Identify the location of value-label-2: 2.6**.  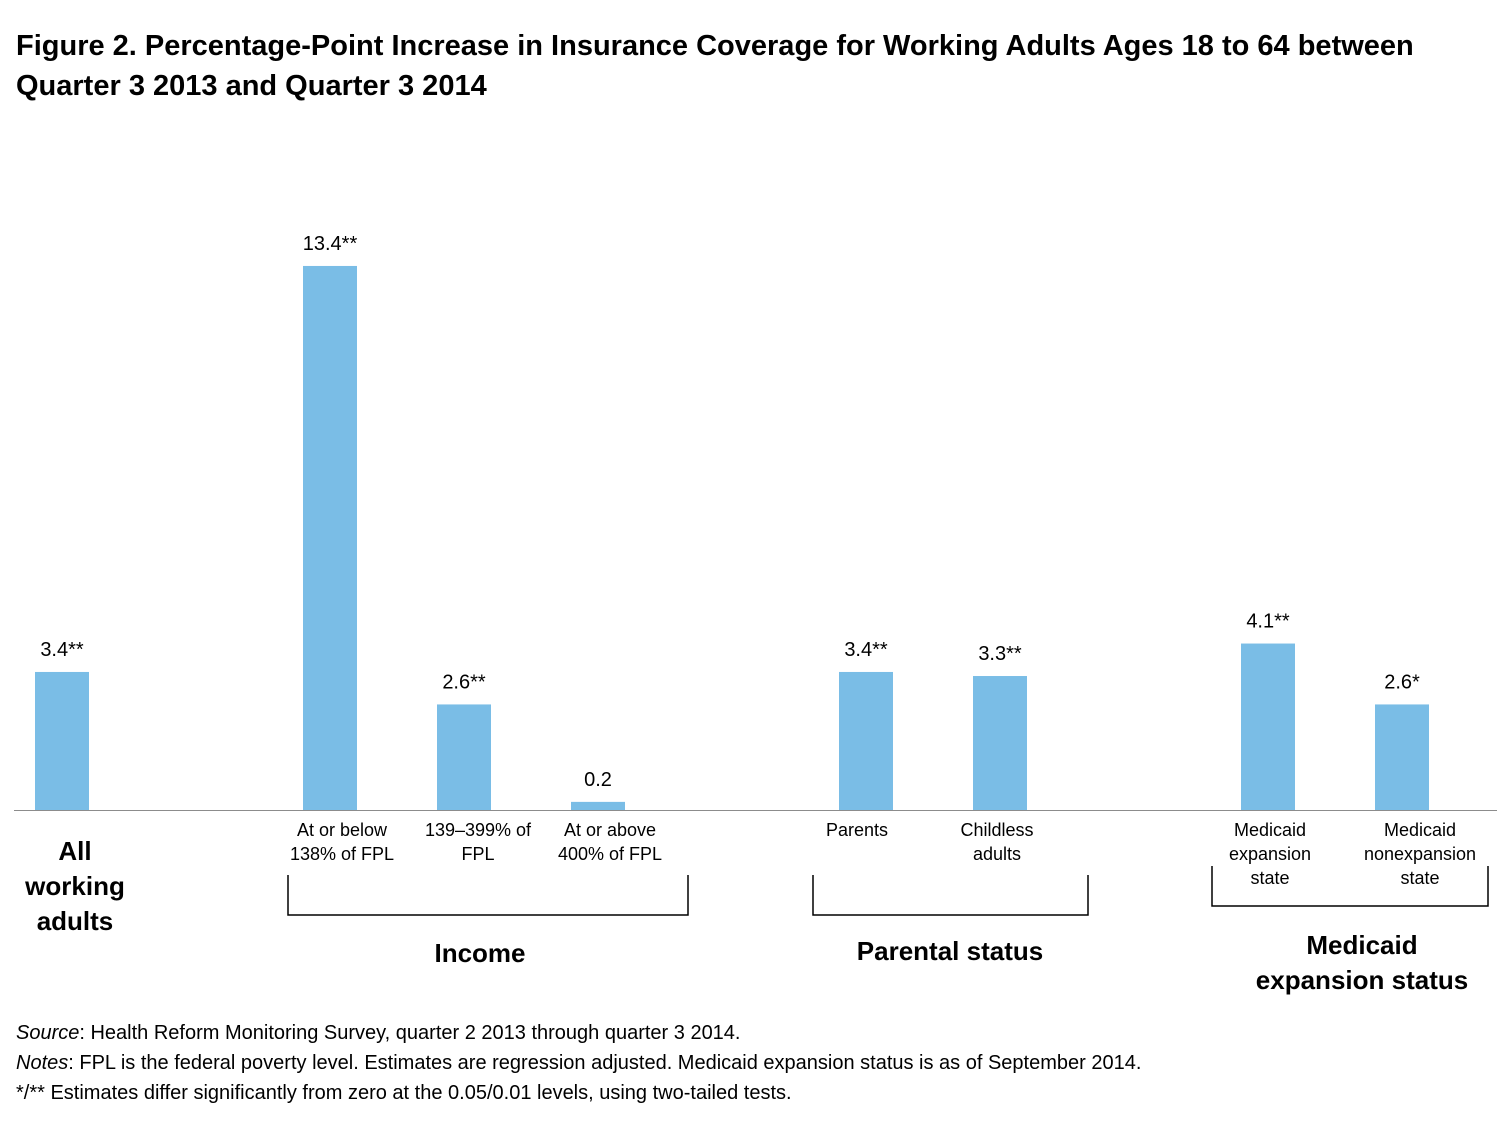
(464, 682).